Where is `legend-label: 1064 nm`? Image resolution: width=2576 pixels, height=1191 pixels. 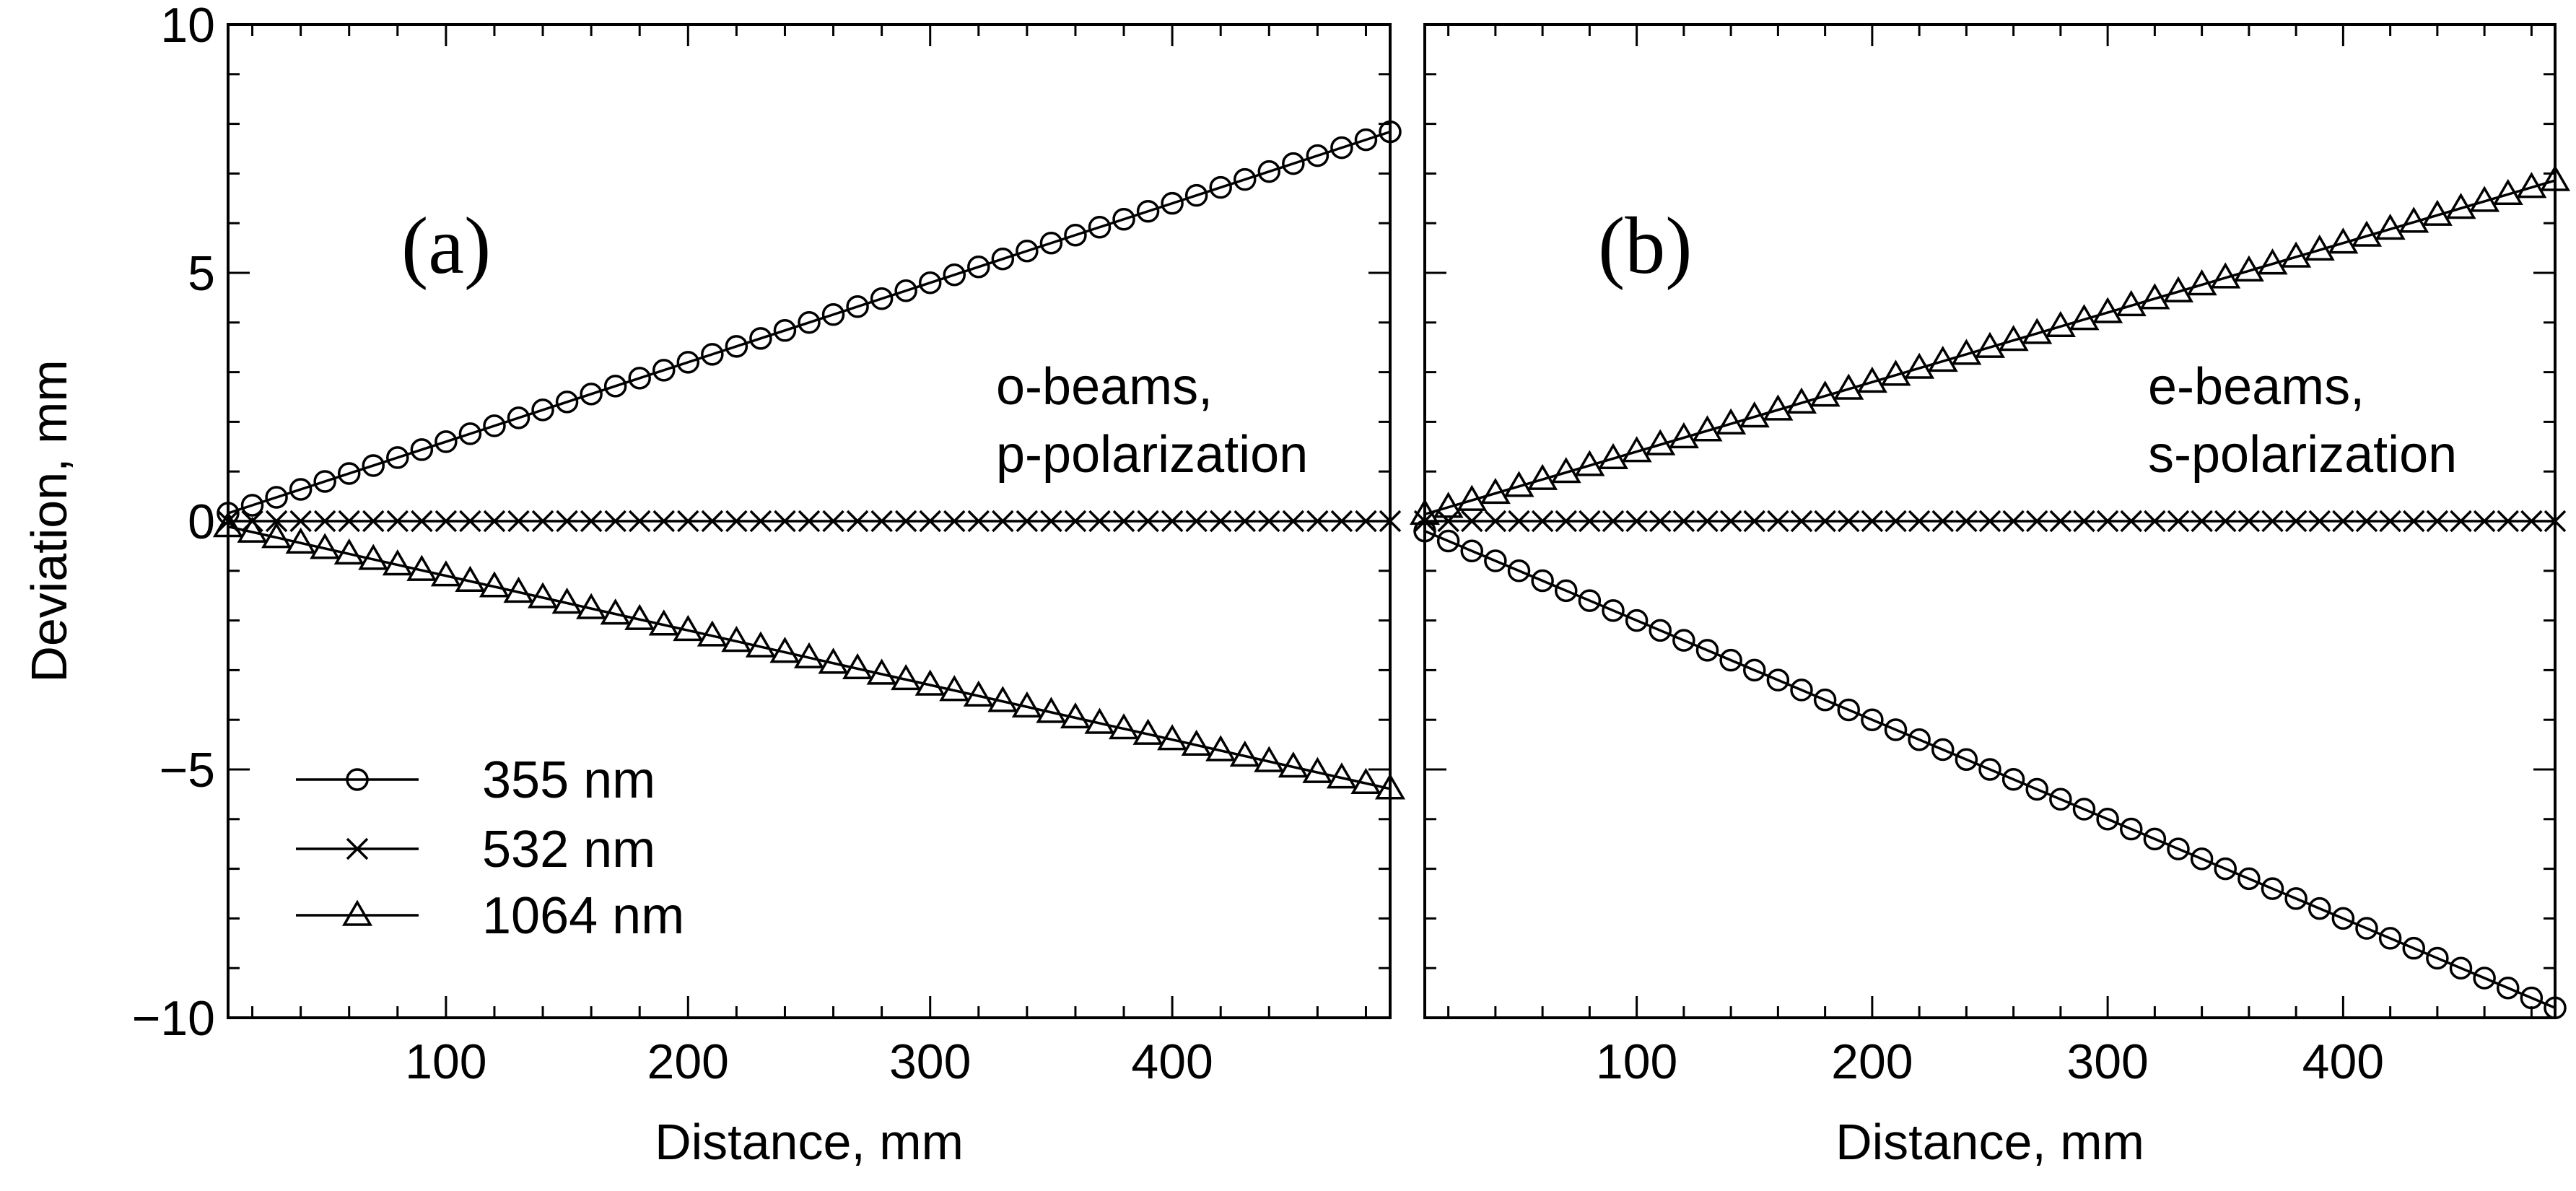 legend-label: 1064 nm is located at coordinates (583, 916).